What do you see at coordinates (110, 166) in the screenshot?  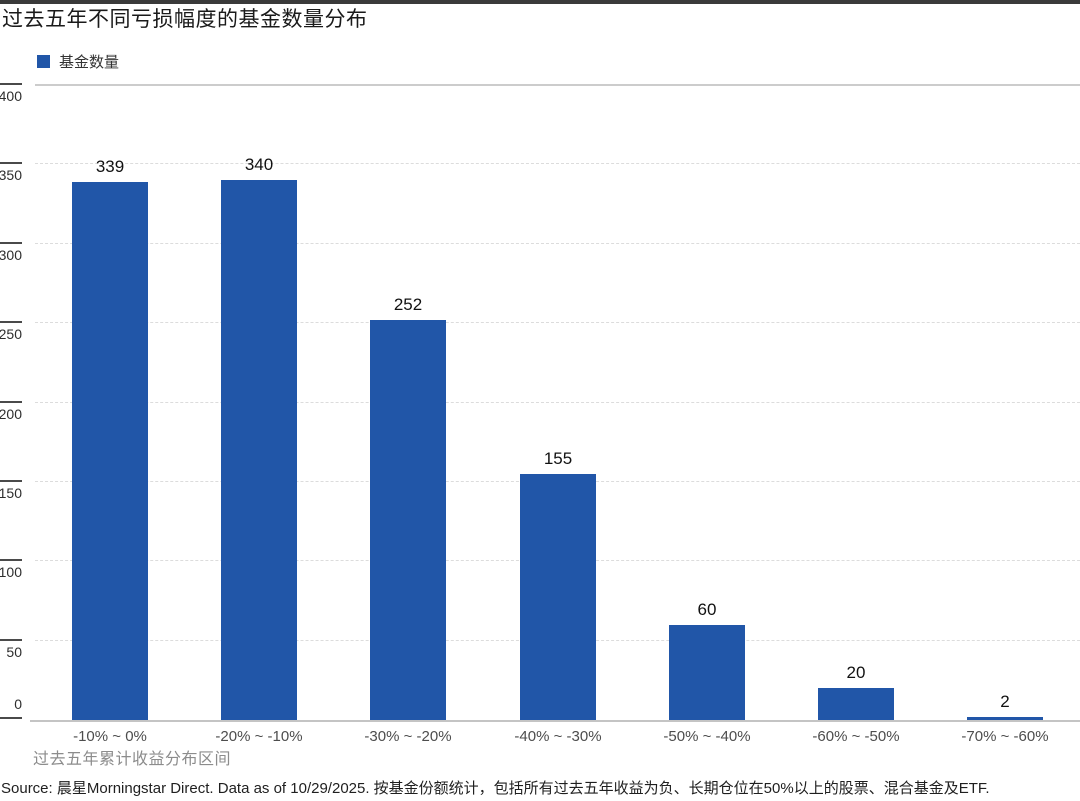 I see `bar-value-label: 339` at bounding box center [110, 166].